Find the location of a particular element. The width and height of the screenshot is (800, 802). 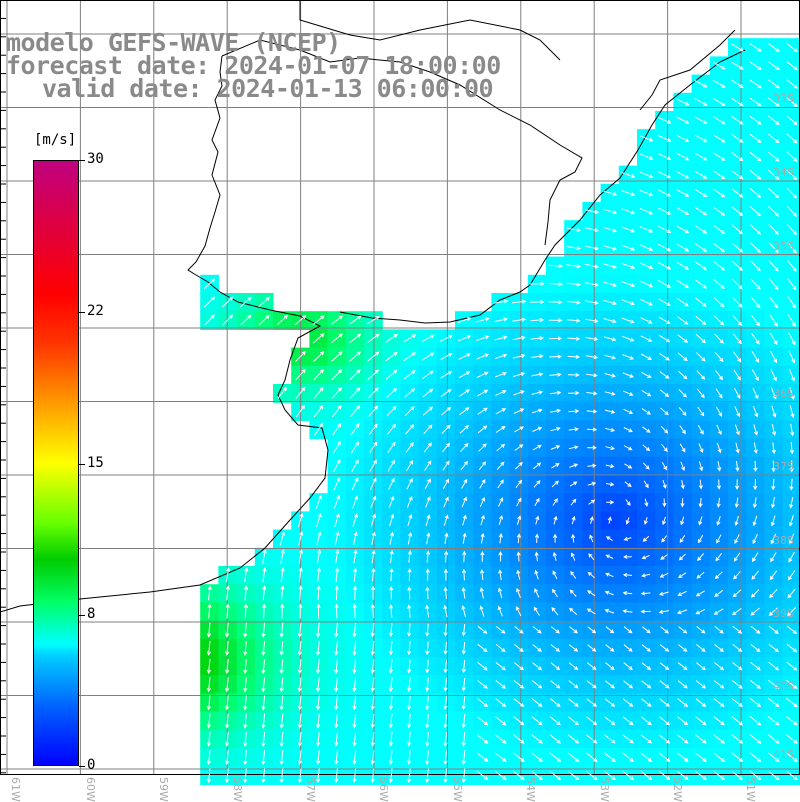

colorbar-tick-label: 8 is located at coordinates (91, 614).